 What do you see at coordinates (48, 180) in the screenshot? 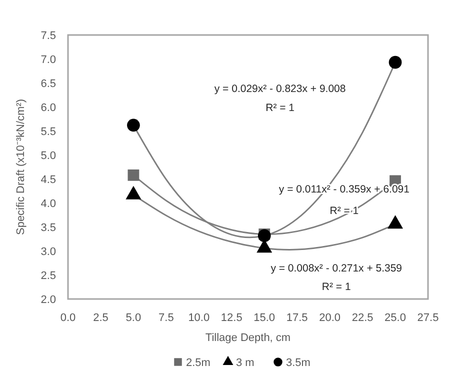
I see `y-tick-label: 4.5` at bounding box center [48, 180].